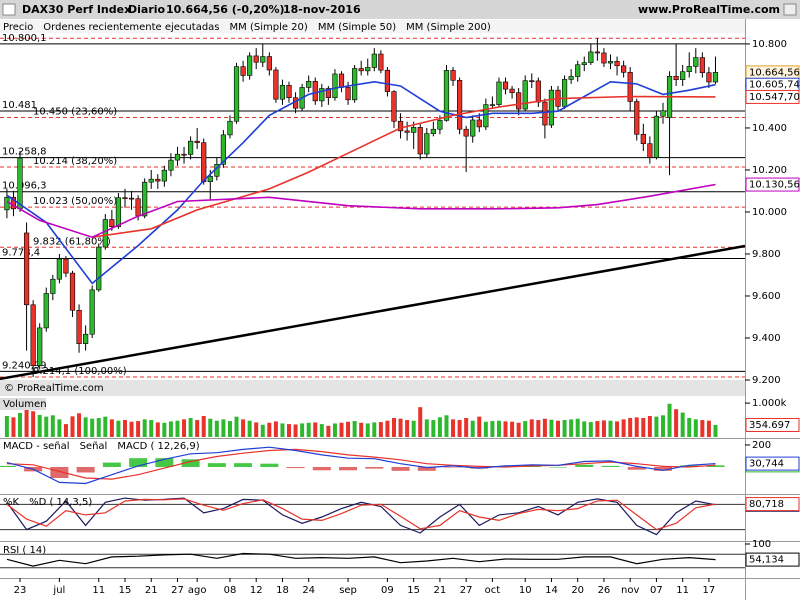  I want to click on last-value-label: 354.697, so click(769, 425).